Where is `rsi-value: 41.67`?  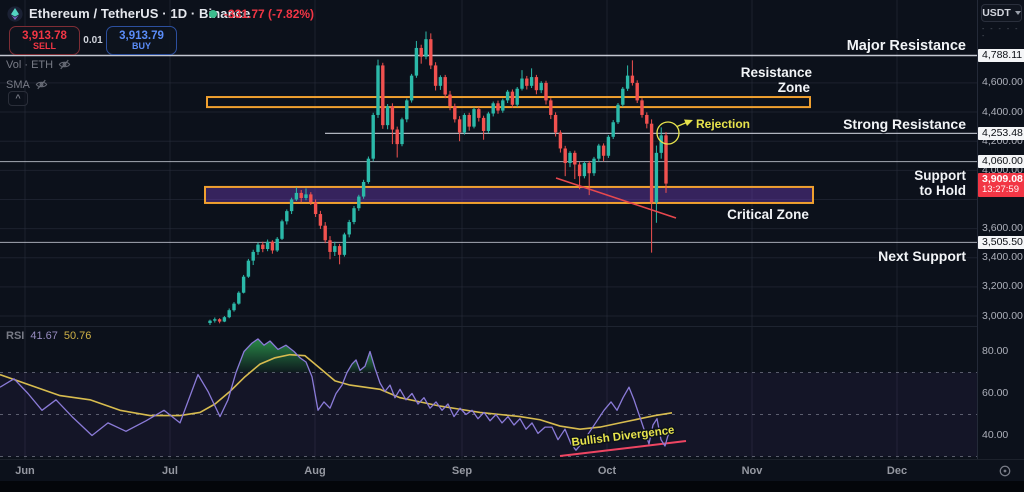
rsi-value: 41.67 is located at coordinates (44, 336).